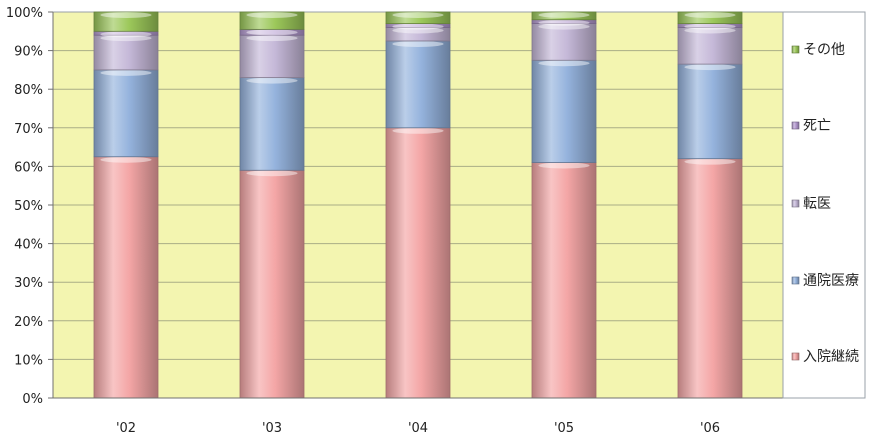 The width and height of the screenshot is (882, 436). Describe the element at coordinates (710, 428) in the screenshot. I see `x-tick-label: '06` at that location.